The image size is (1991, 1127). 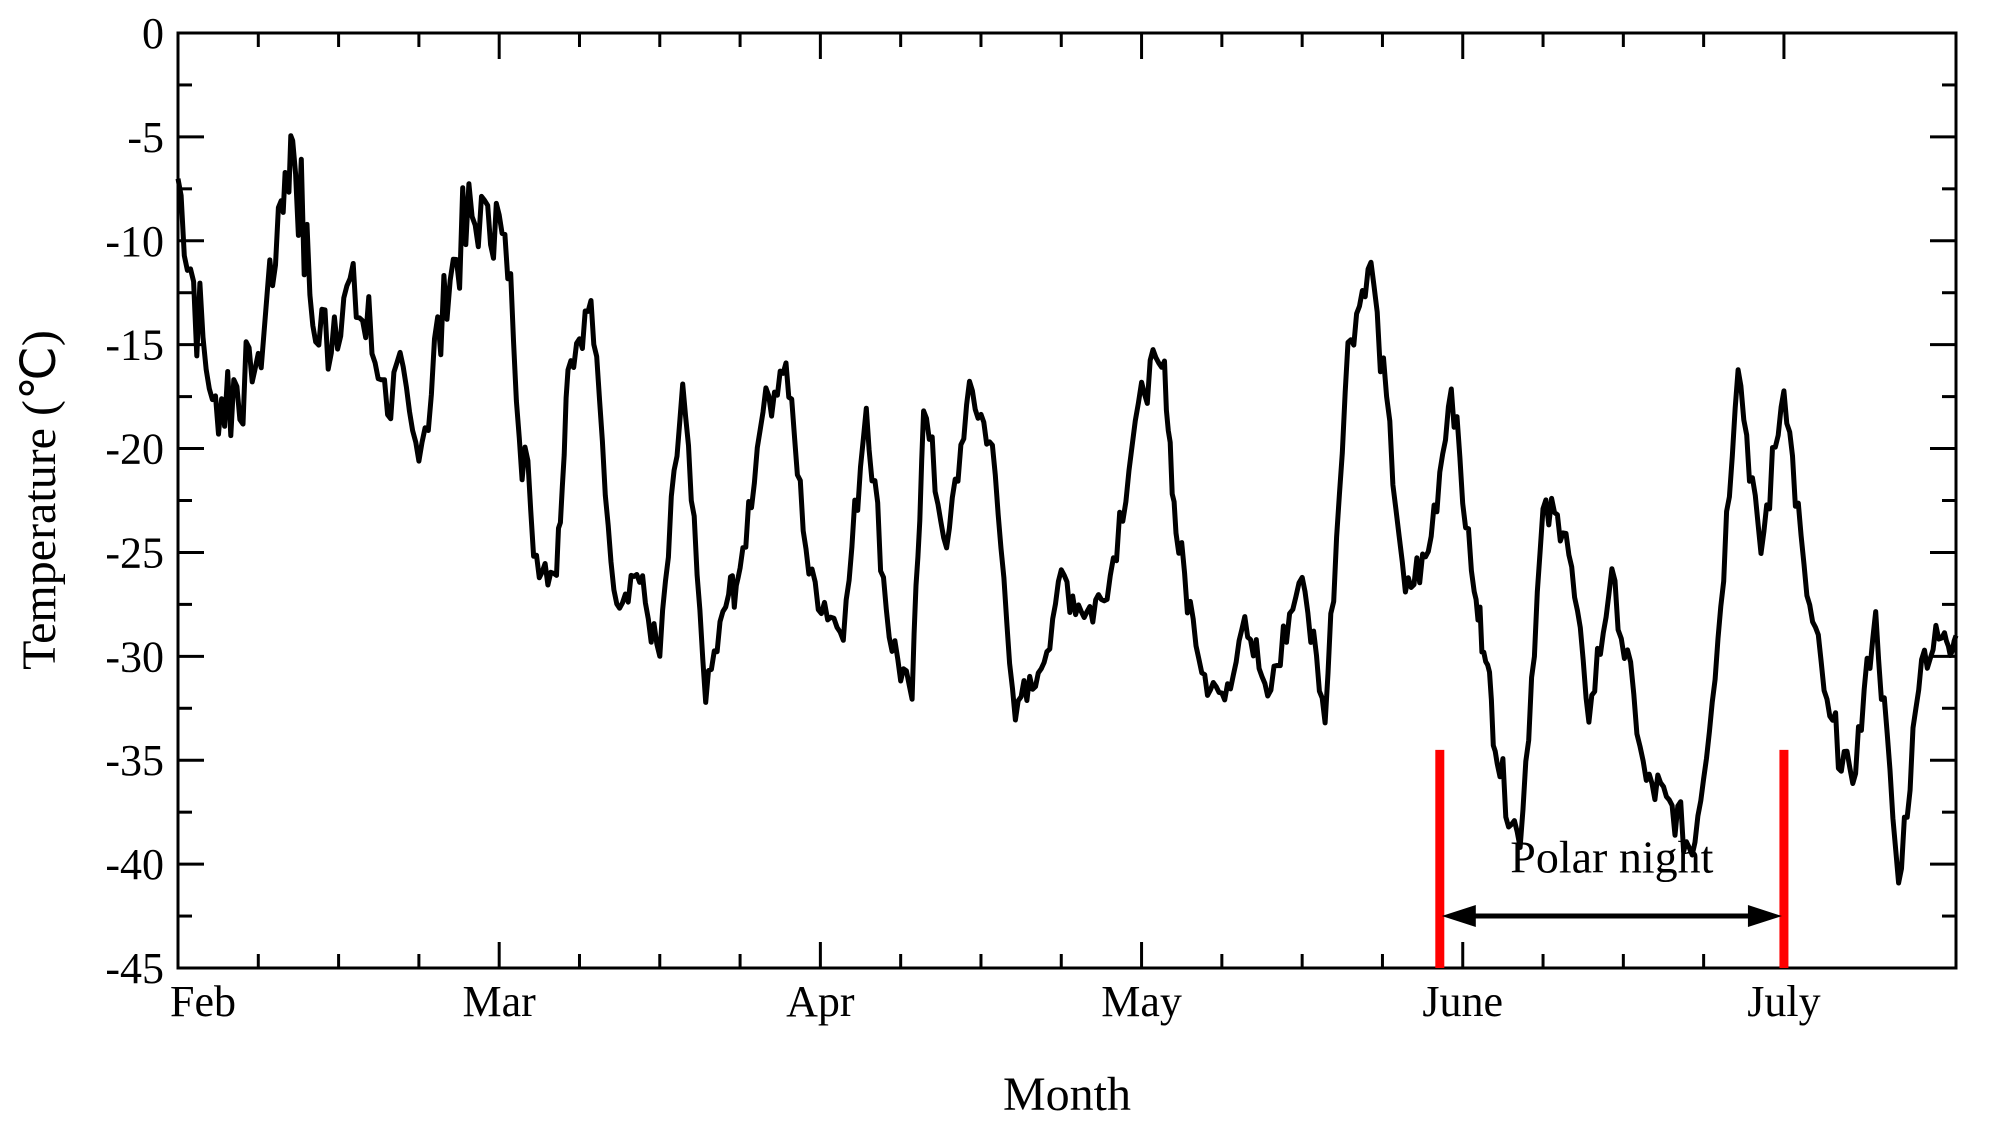 I want to click on y-tick-label: -45, so click(x=134, y=968).